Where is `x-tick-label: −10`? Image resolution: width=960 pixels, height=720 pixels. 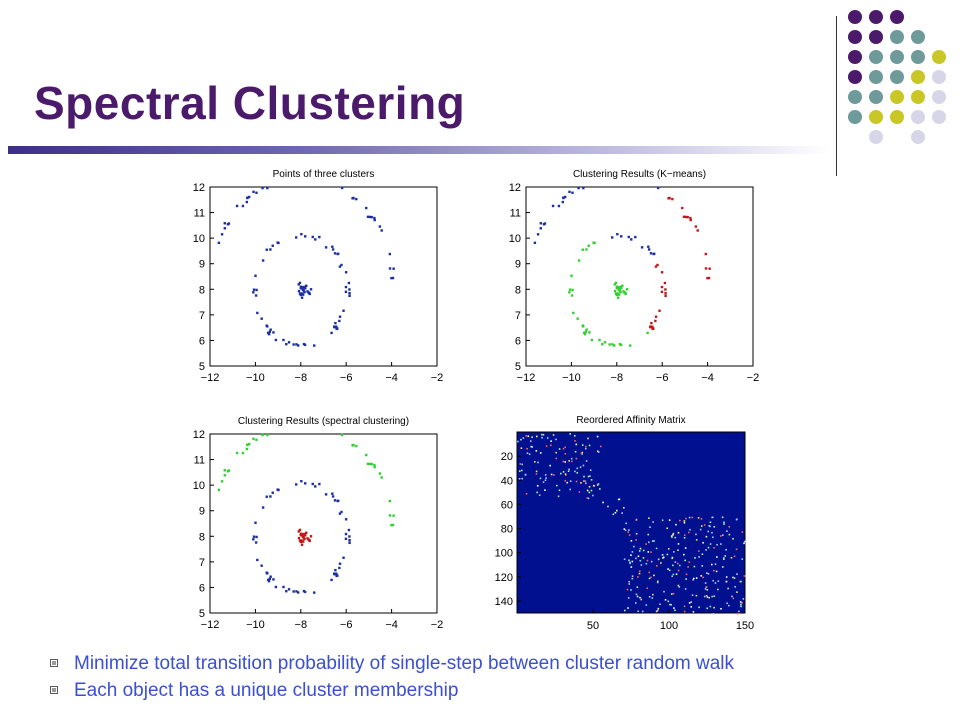
x-tick-label: −10 is located at coordinates (571, 378).